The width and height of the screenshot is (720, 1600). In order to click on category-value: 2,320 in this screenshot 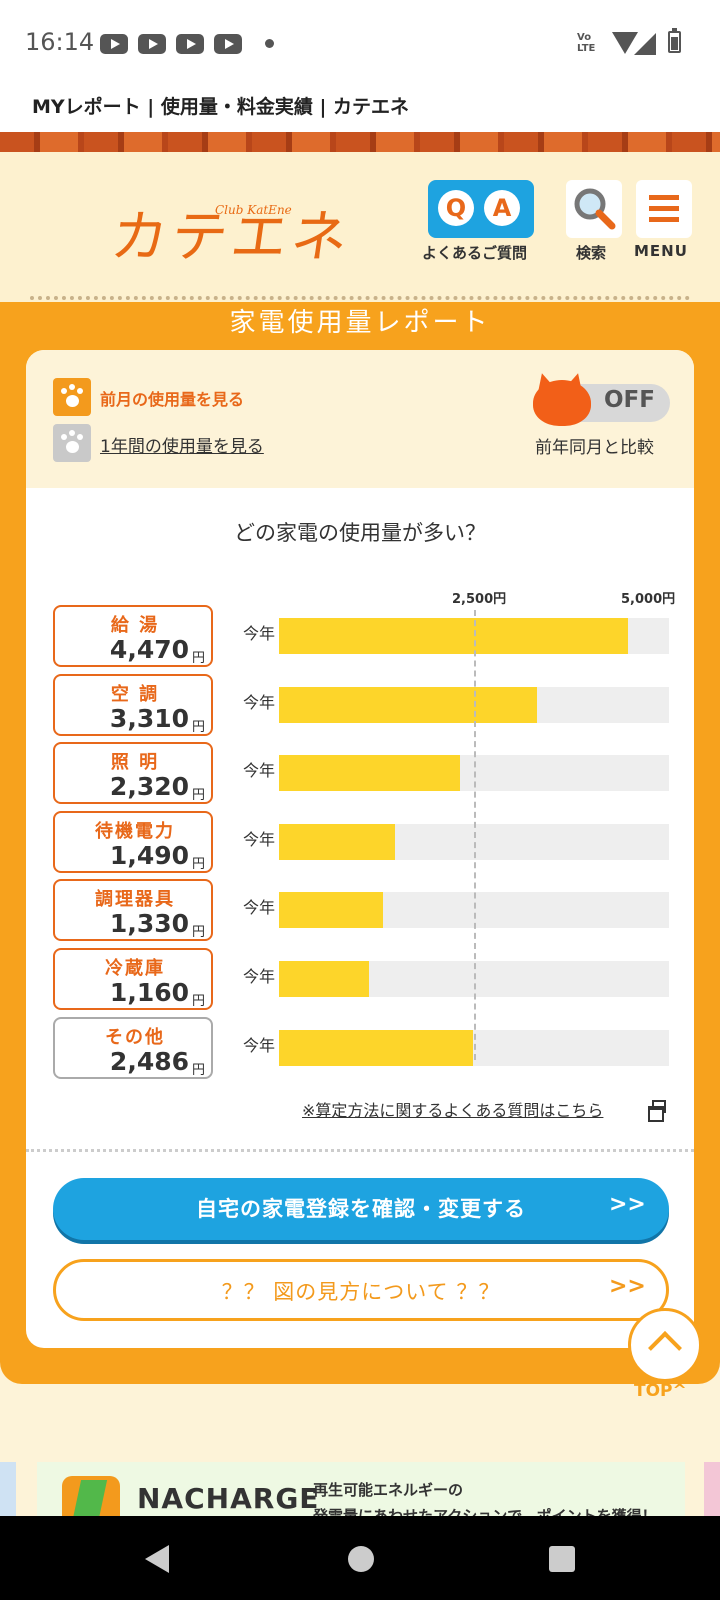, I will do `click(149, 787)`.